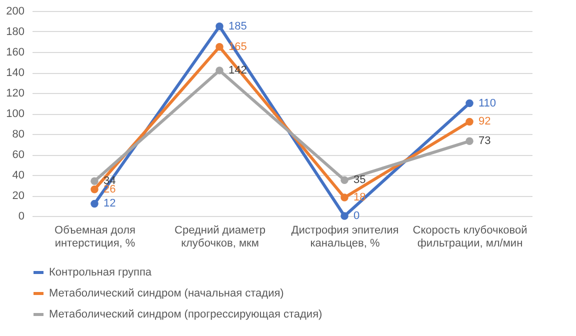 This screenshot has height=336, width=576. Describe the element at coordinates (15, 12) in the screenshot. I see `y-tick-label: 200` at that location.